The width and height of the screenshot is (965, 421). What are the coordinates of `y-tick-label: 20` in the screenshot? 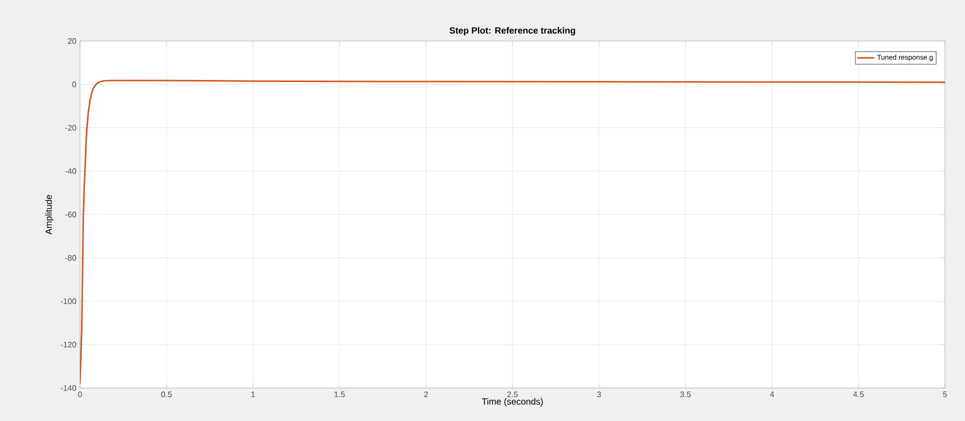 It's located at (72, 41).